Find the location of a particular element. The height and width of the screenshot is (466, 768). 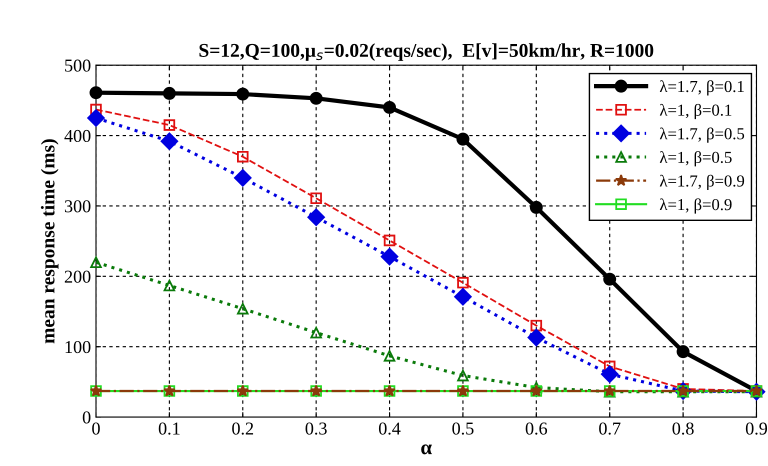

y-tick-label: 300 is located at coordinates (77, 206).